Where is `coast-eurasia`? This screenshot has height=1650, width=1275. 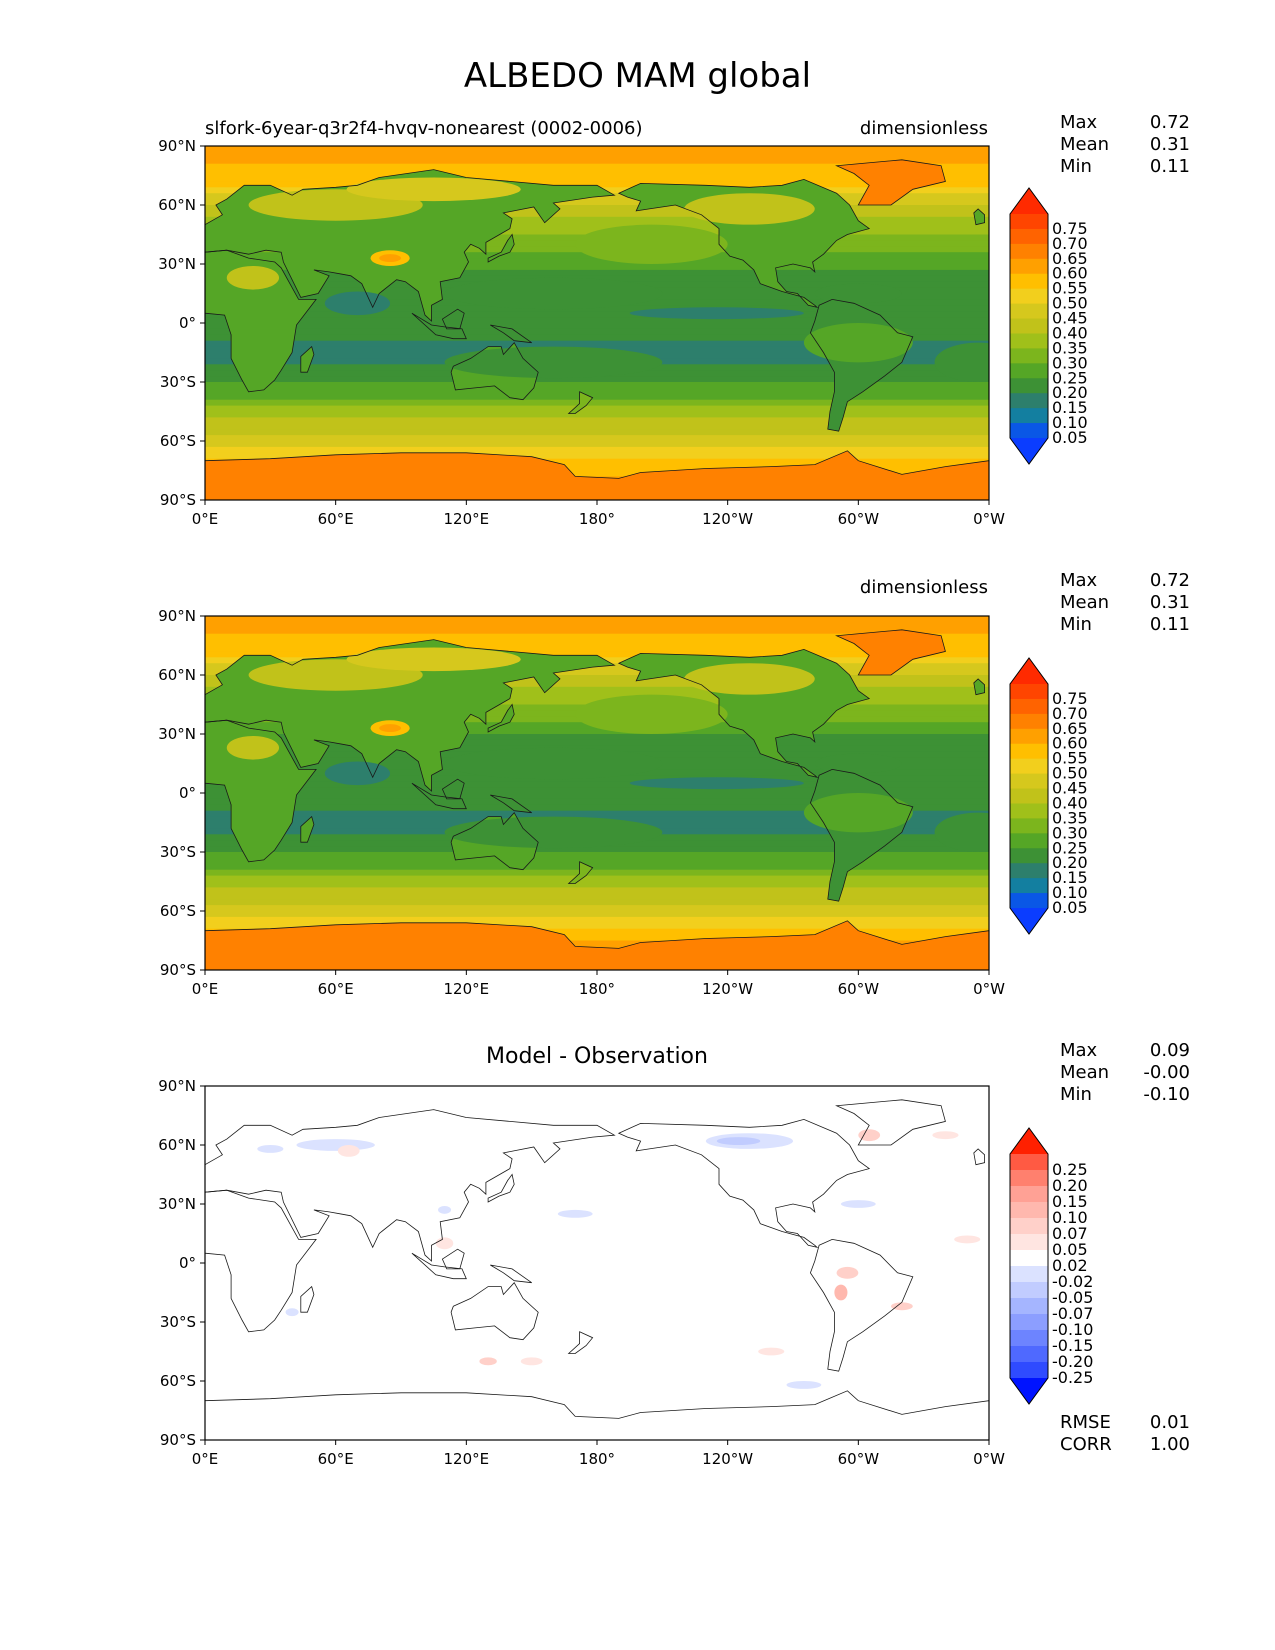
coast-eurasia is located at coordinates (410, 715).